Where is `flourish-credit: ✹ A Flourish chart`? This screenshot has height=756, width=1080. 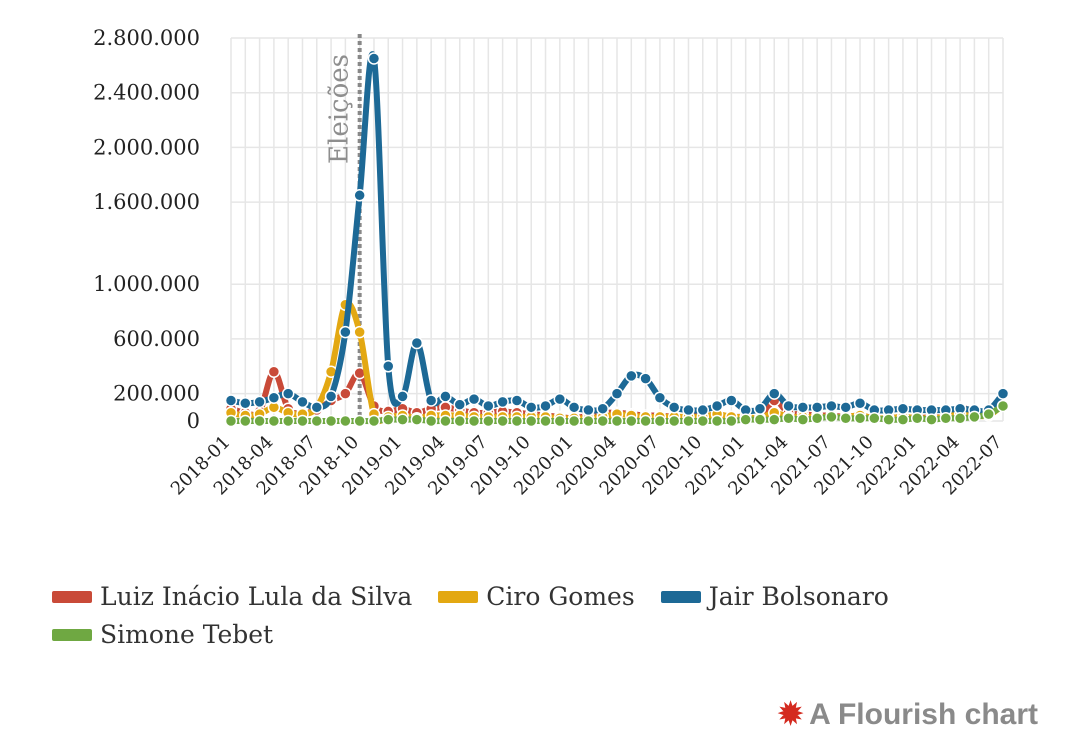 flourish-credit: ✹ A Flourish chart is located at coordinates (908, 714).